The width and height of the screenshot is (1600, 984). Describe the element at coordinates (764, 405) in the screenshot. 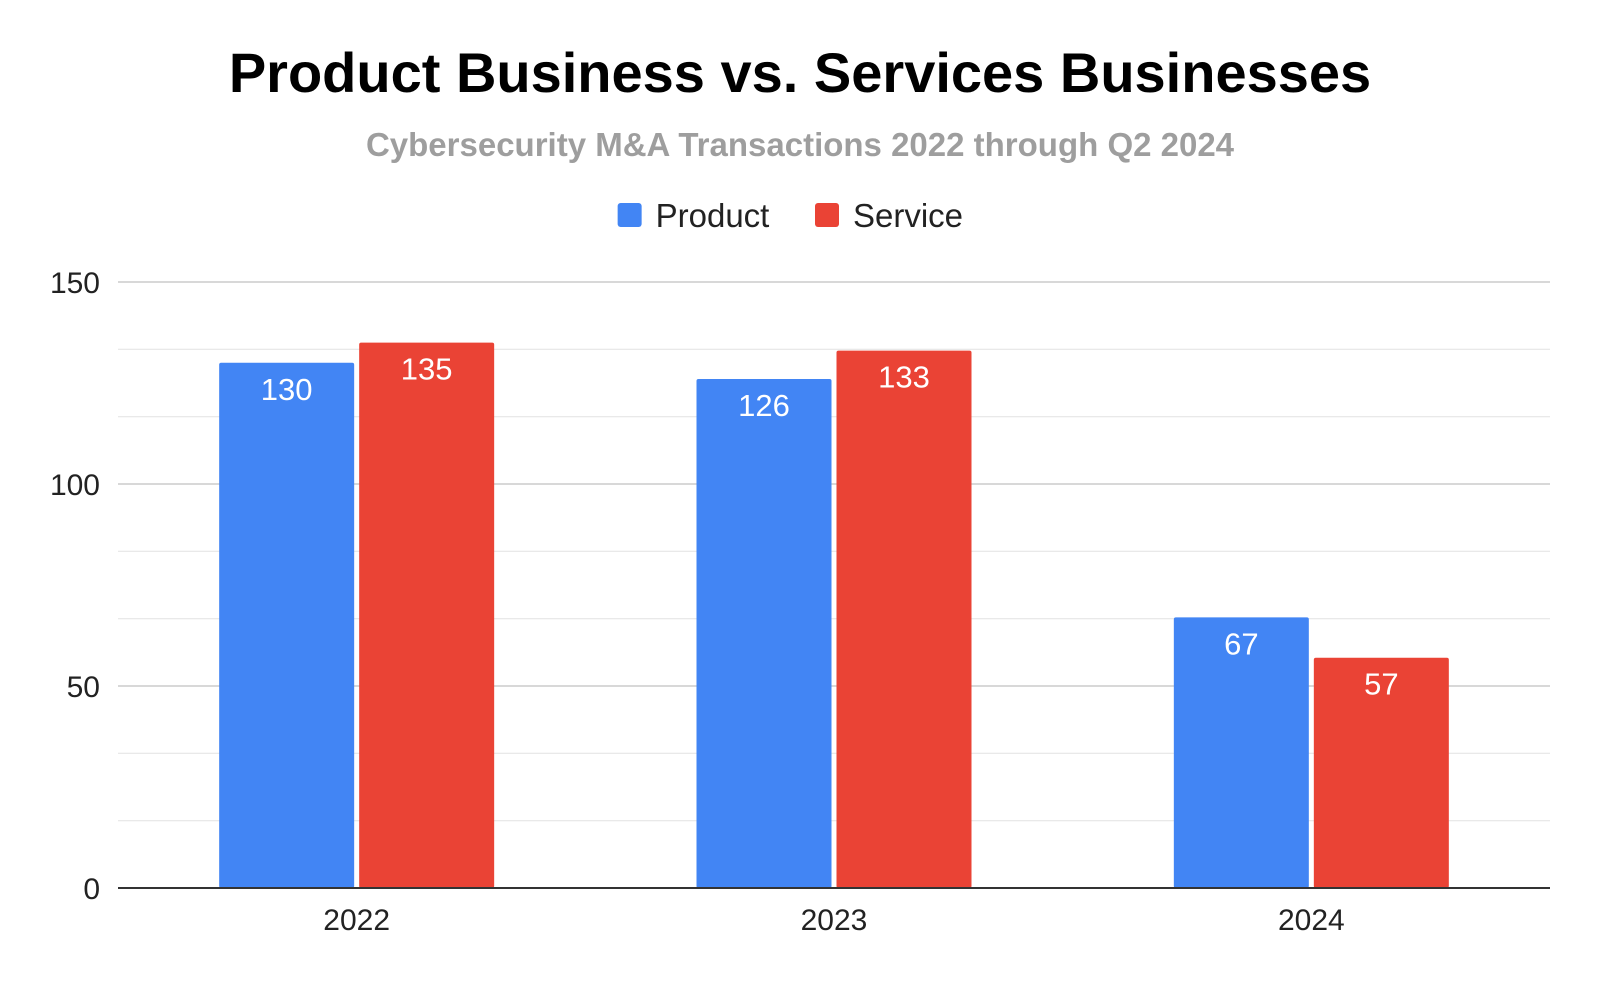

I see `data-label: 126` at that location.